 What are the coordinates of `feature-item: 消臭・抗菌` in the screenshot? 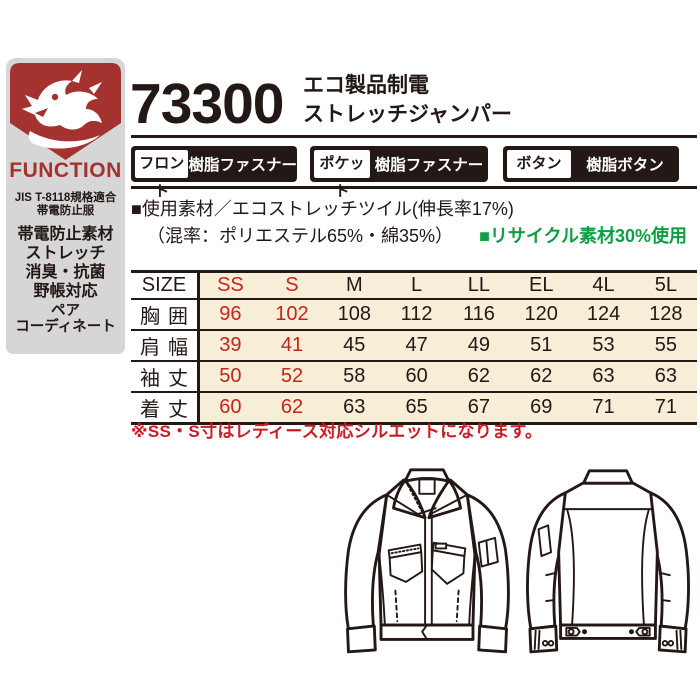 It's located at (65, 272).